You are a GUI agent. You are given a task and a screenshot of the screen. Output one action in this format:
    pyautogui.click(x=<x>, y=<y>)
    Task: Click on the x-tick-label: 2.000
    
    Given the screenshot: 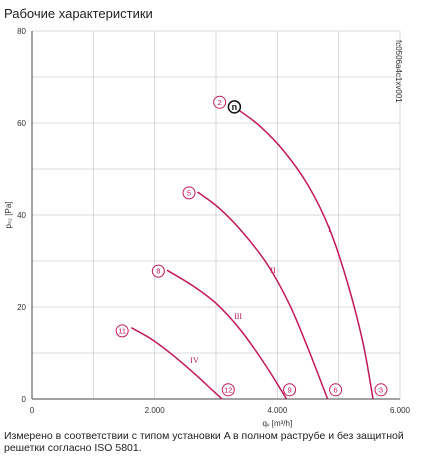 What is the action you would take?
    pyautogui.click(x=155, y=410)
    